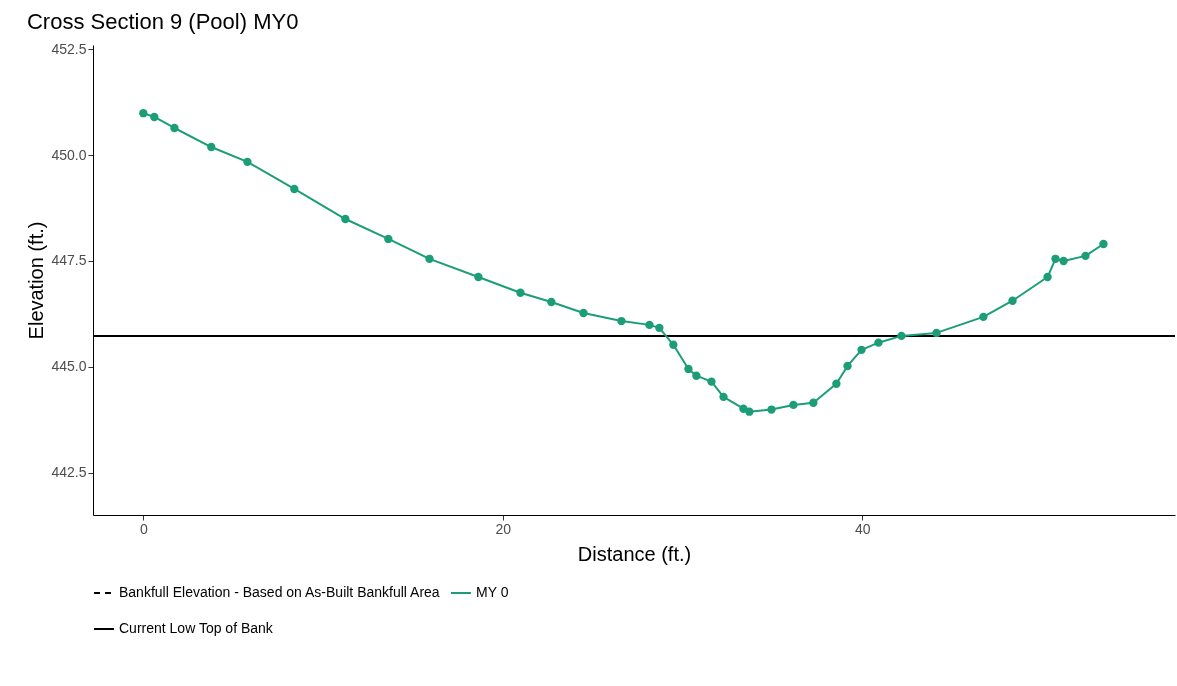 This screenshot has width=1177, height=686. What do you see at coordinates (492, 592) in the screenshot?
I see `legend-label: MY 0` at bounding box center [492, 592].